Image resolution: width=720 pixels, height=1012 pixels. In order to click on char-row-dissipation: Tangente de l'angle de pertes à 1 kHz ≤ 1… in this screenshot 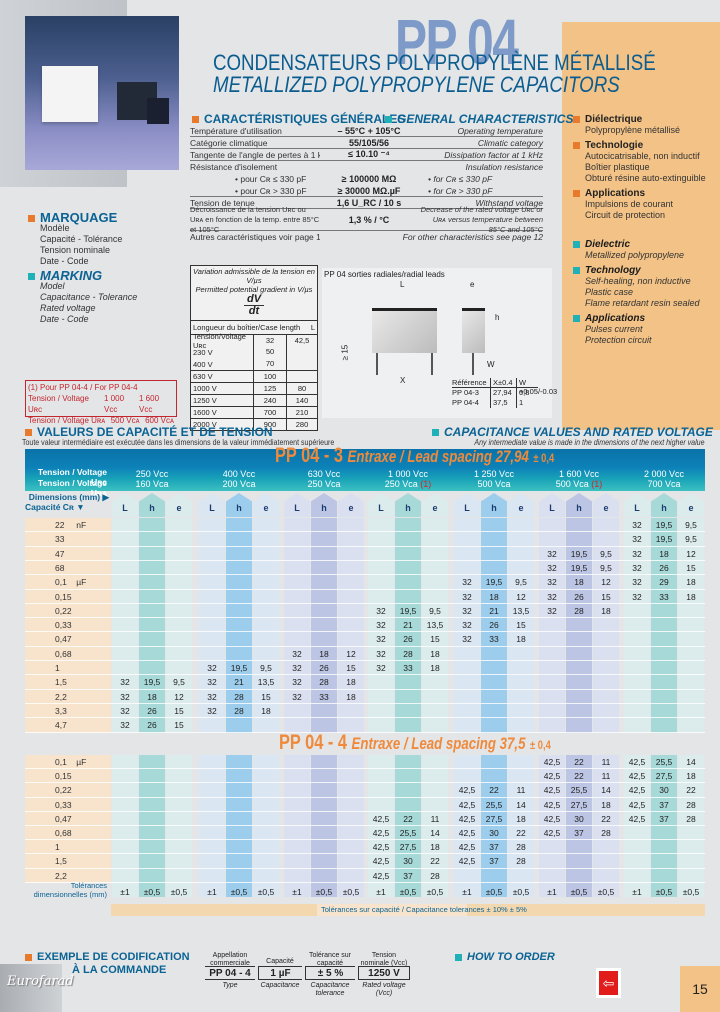, I will do `click(366, 155)`.